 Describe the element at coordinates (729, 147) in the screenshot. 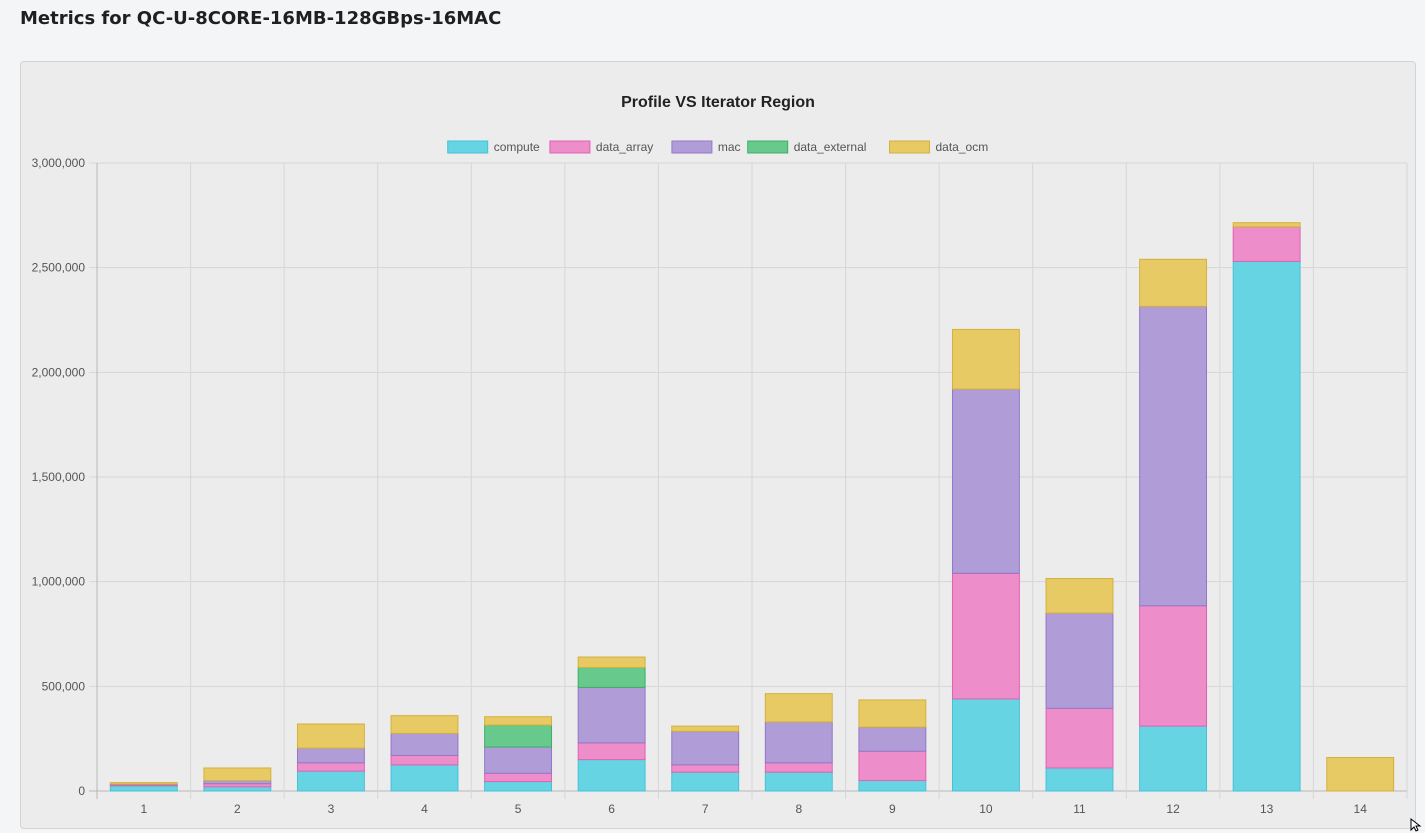

I see `legend-label: mac` at that location.